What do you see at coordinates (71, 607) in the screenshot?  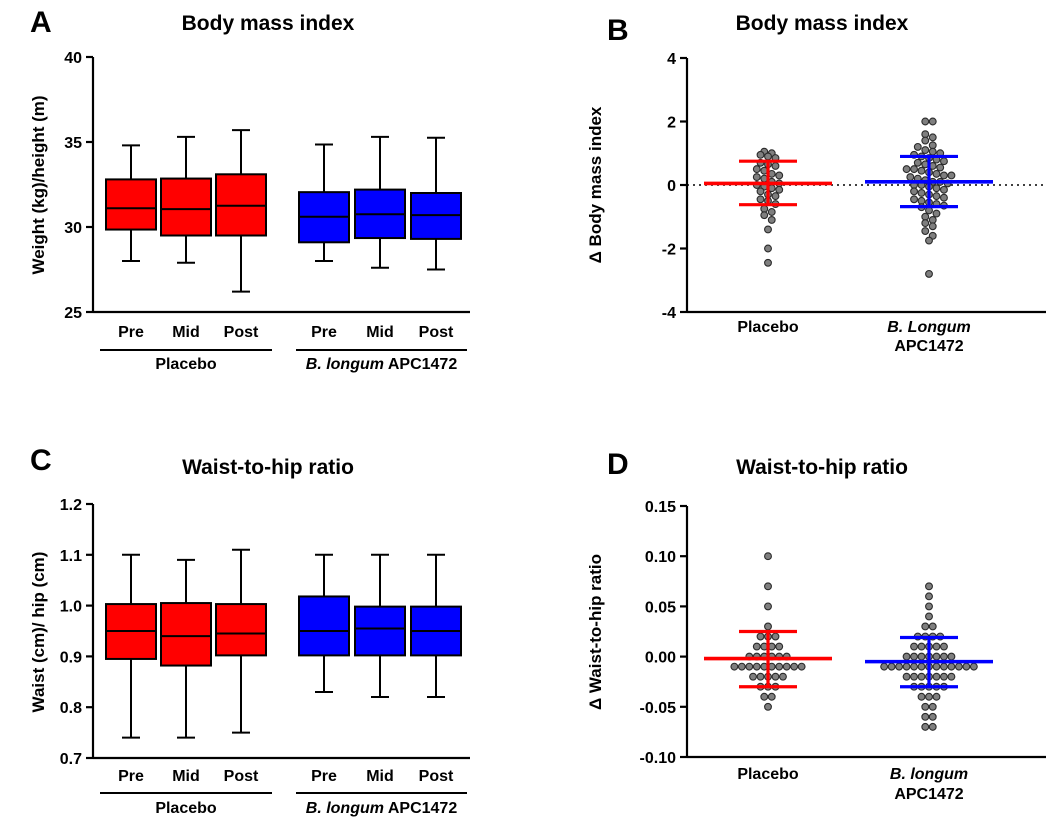 I see `y-tick-label: 1.0` at bounding box center [71, 607].